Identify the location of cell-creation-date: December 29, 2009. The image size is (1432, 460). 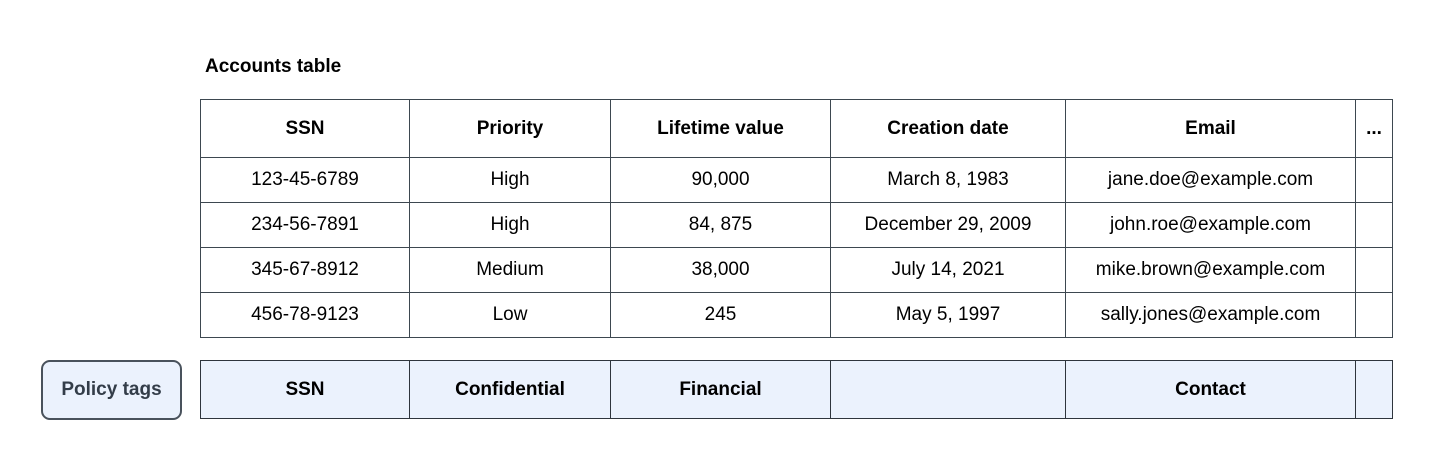
(948, 225).